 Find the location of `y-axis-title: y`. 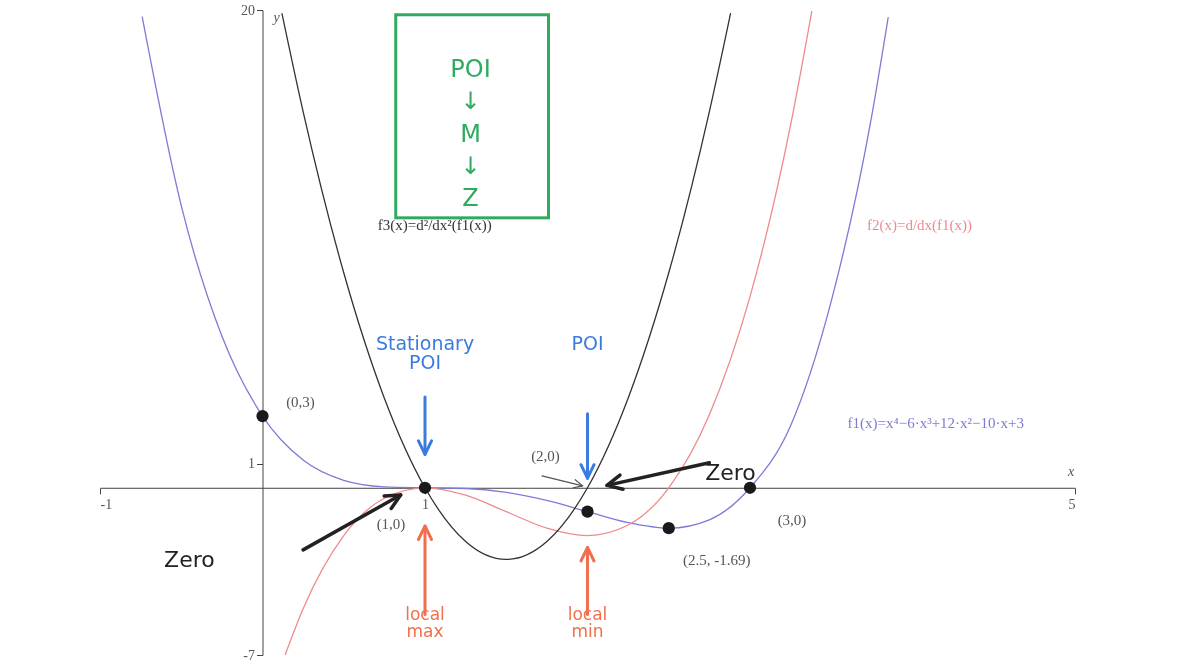

y-axis-title: y is located at coordinates (276, 17).